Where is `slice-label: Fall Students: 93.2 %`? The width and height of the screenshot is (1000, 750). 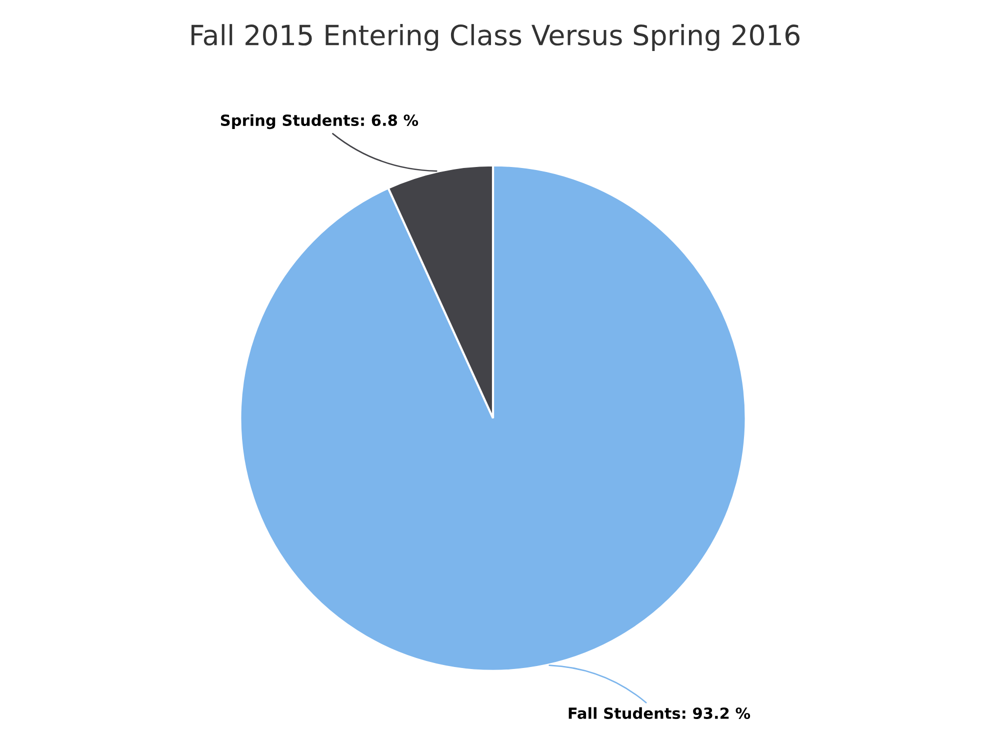
slice-label: Fall Students: 93.2 % is located at coordinates (659, 713).